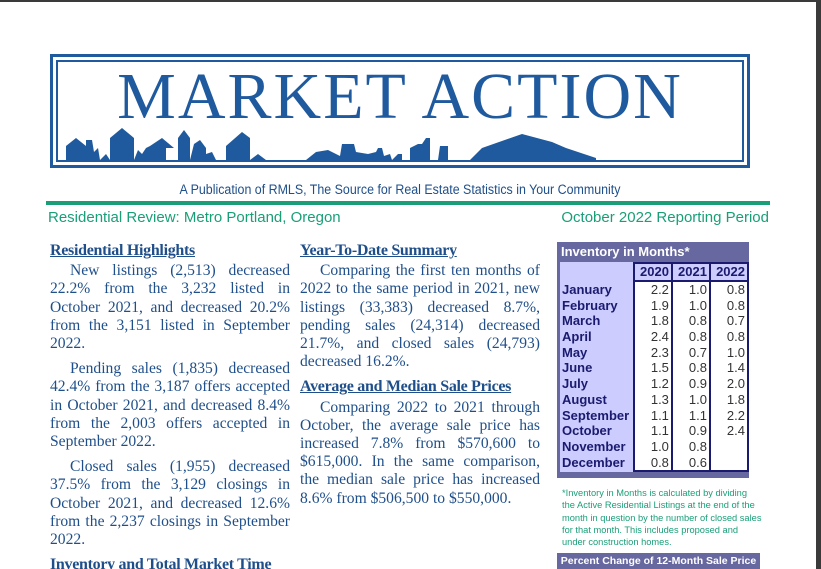 The width and height of the screenshot is (821, 569). Describe the element at coordinates (577, 337) in the screenshot. I see `month-label: April` at that location.